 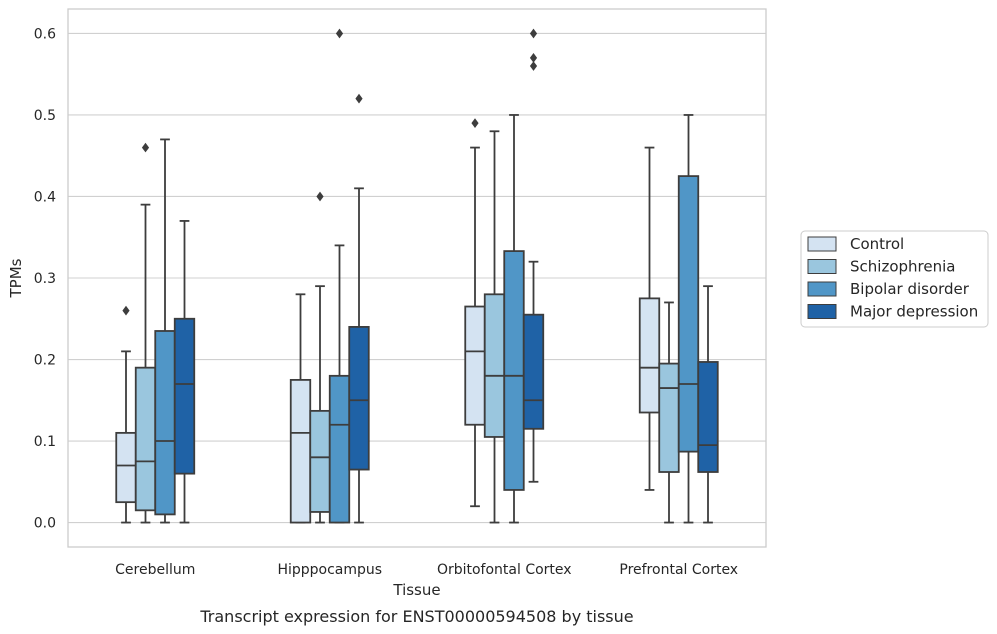 I want to click on x-tick-label: Orbitofontal Cortex, so click(x=504, y=570).